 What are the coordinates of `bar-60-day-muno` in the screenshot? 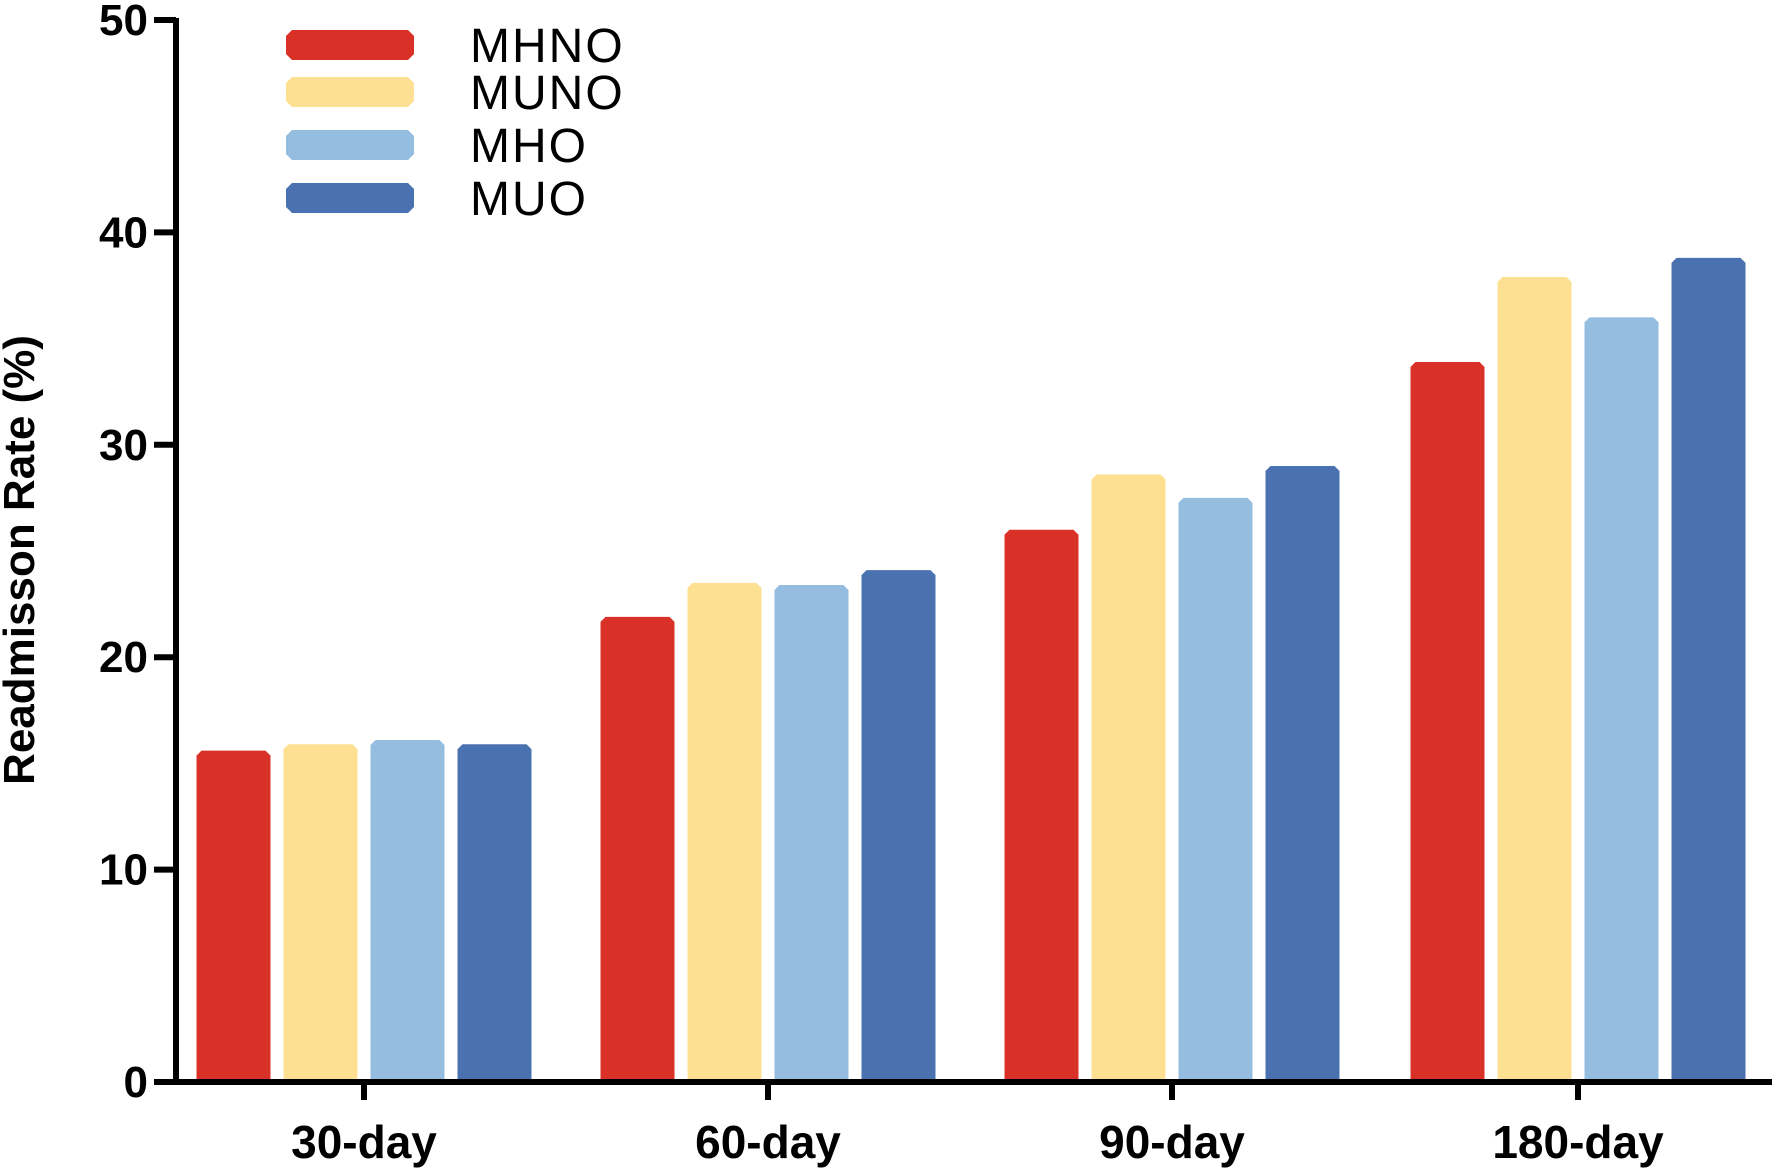 It's located at (724, 832).